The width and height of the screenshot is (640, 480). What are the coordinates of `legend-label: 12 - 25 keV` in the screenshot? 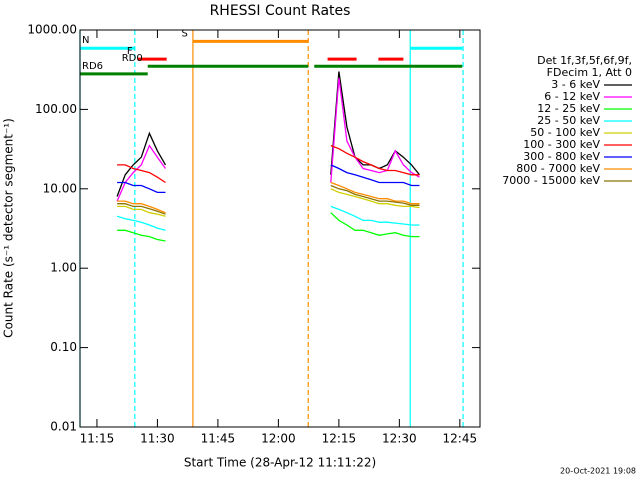 It's located at (568, 108).